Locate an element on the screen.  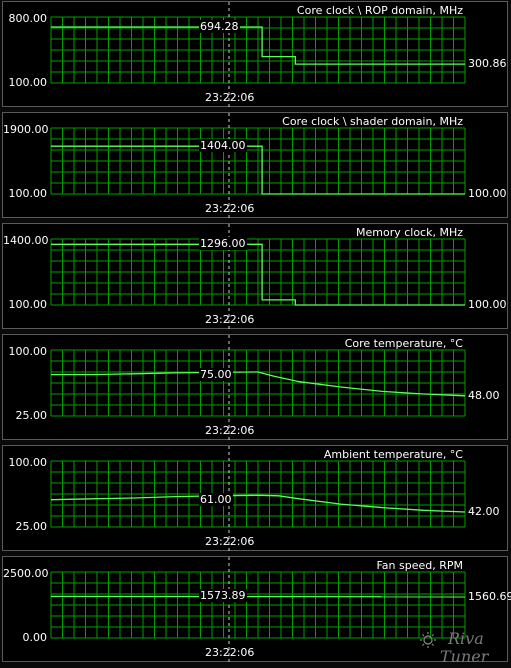
current-value: 42.00 is located at coordinates (484, 512).